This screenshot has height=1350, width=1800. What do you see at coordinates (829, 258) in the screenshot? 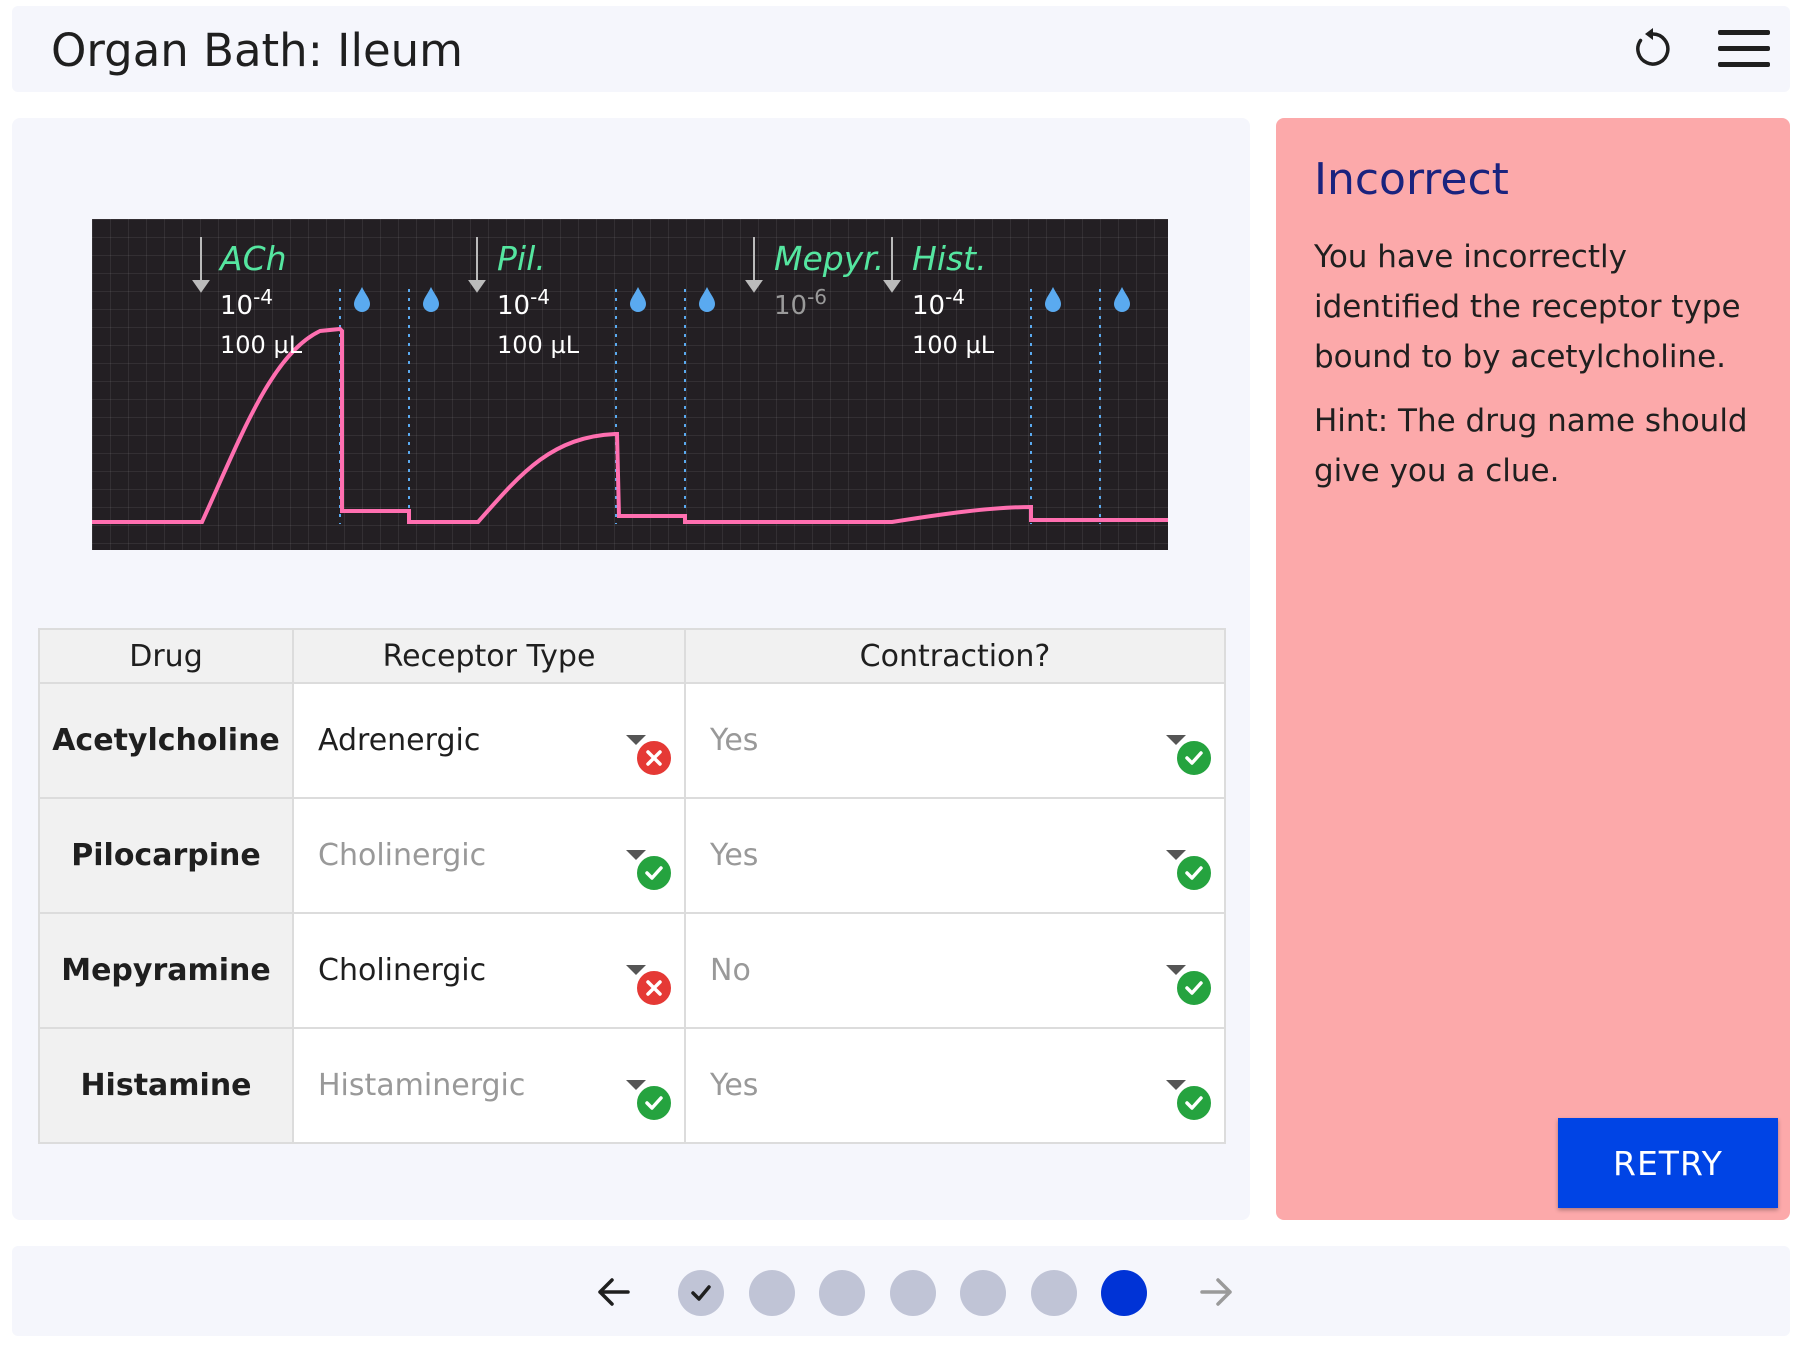
I see `marker-drug-label: Mepyr.` at bounding box center [829, 258].